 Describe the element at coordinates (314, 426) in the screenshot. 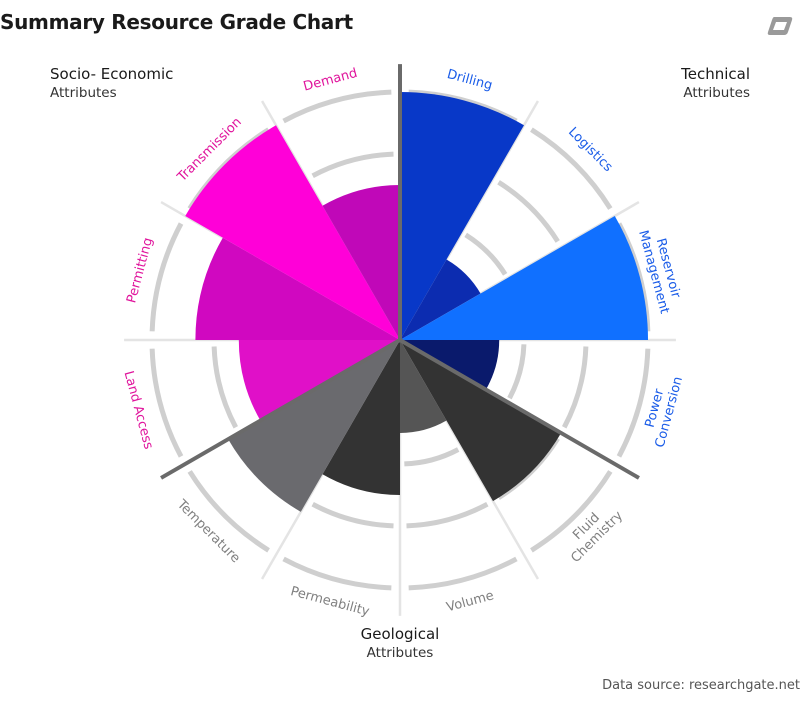

I see `bar-temperature` at that location.